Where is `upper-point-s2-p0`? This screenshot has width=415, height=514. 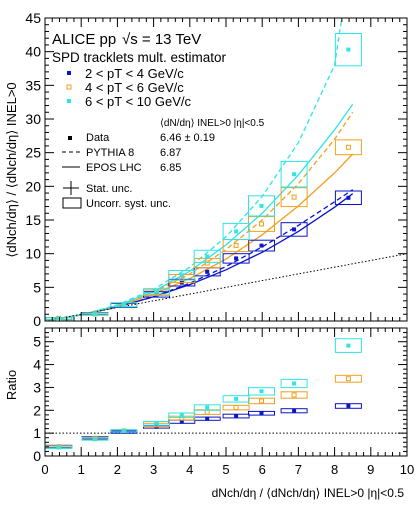 upper-point-s2-p0 is located at coordinates (58, 318).